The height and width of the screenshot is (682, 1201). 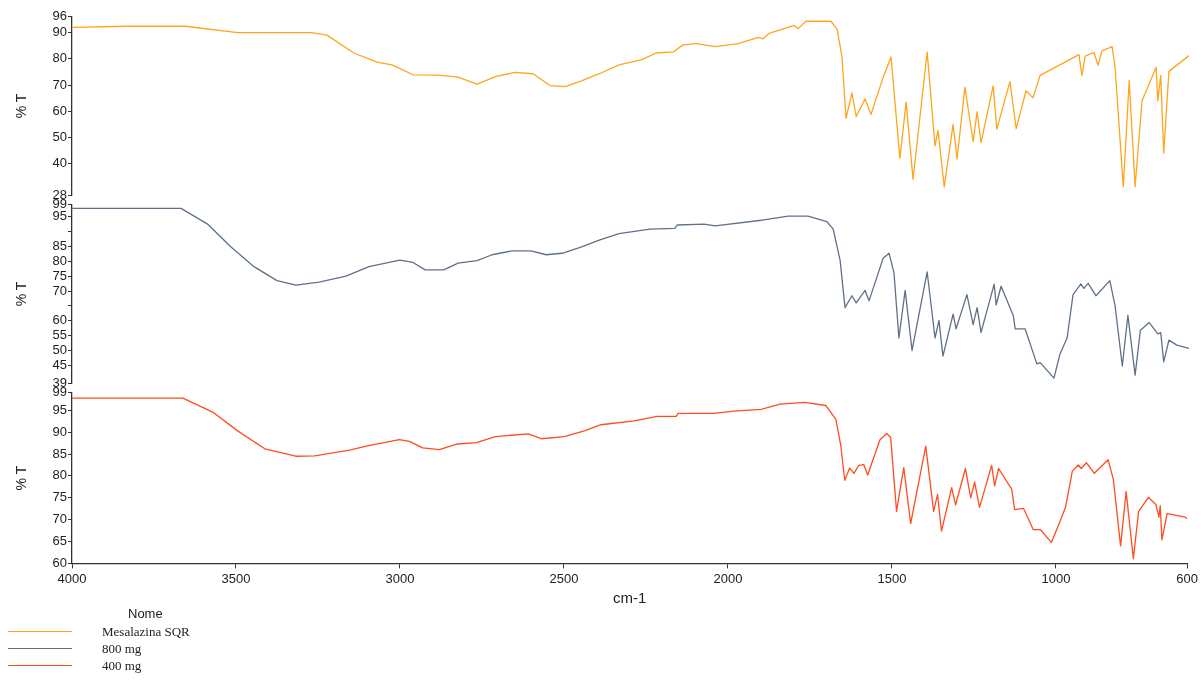 What do you see at coordinates (629, 598) in the screenshot?
I see `x-axis-title: cm-1` at bounding box center [629, 598].